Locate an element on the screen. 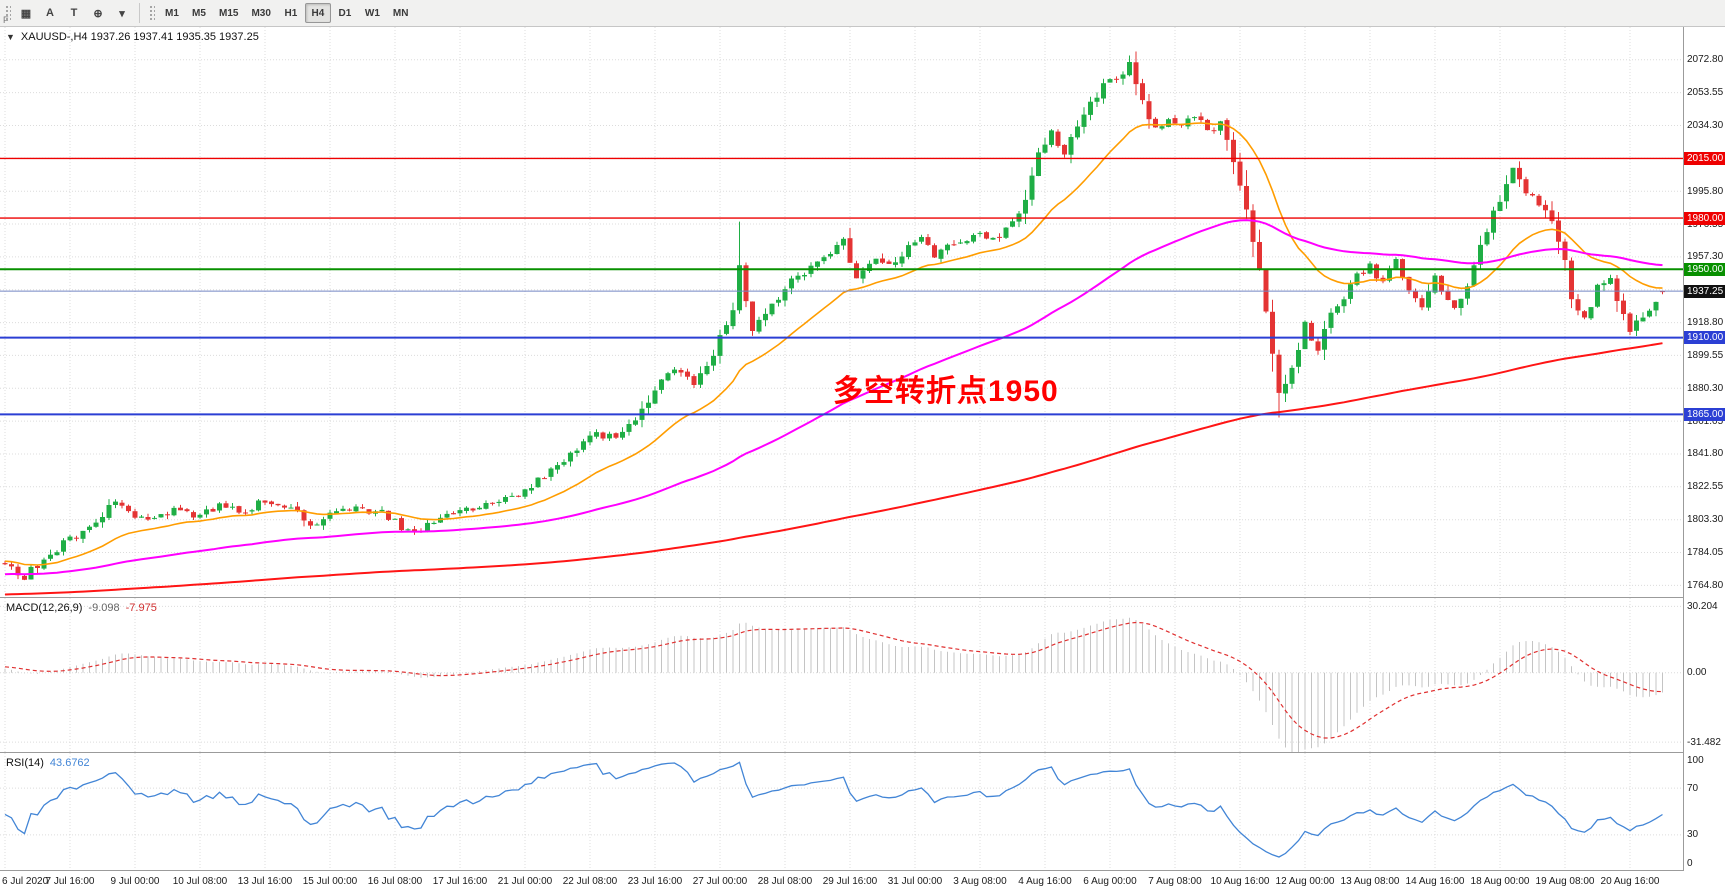  time-axis-label: 10 Aug 16:00 is located at coordinates (1240, 881).